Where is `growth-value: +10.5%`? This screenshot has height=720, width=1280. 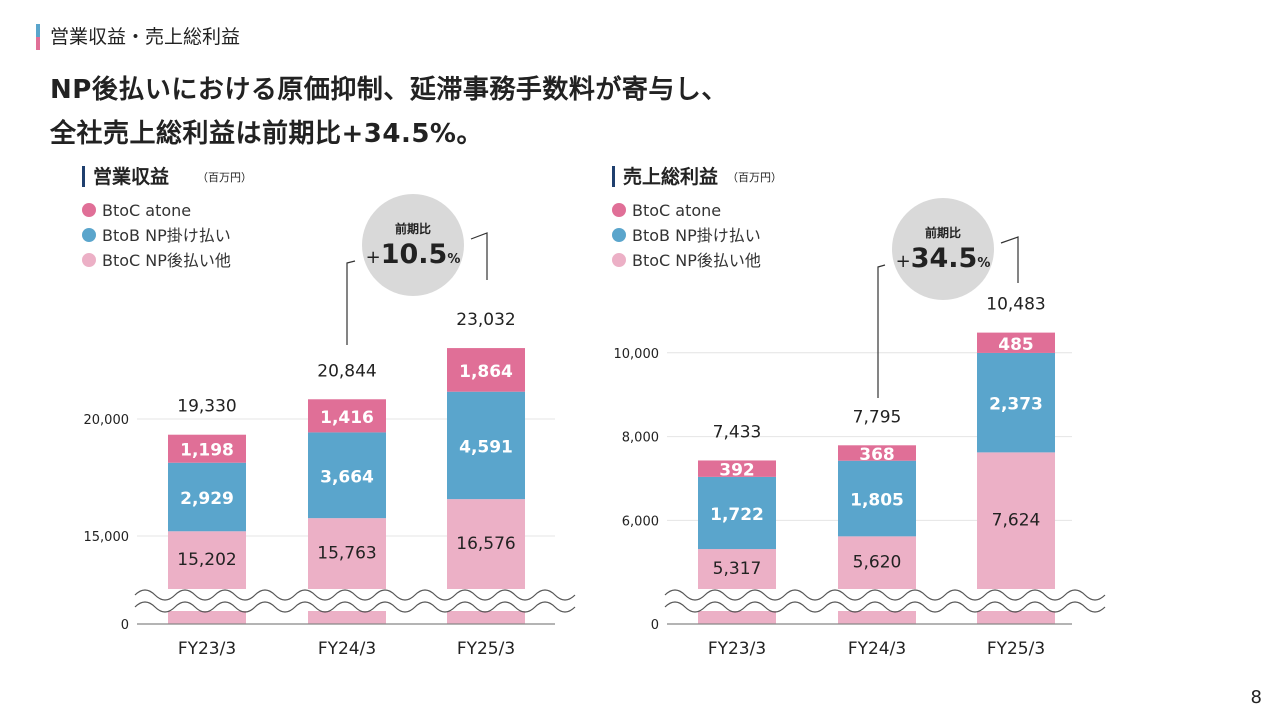
growth-value: +10.5% is located at coordinates (413, 254).